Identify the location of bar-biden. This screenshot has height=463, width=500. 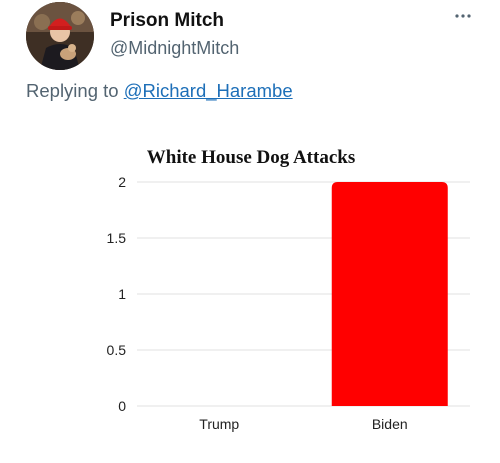
(389, 294).